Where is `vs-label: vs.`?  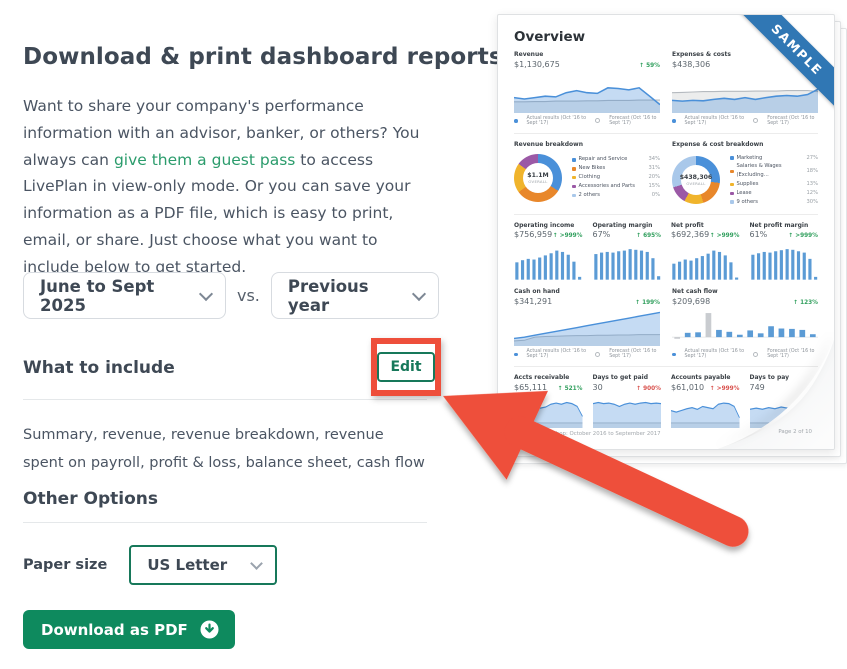 vs-label: vs. is located at coordinates (248, 295).